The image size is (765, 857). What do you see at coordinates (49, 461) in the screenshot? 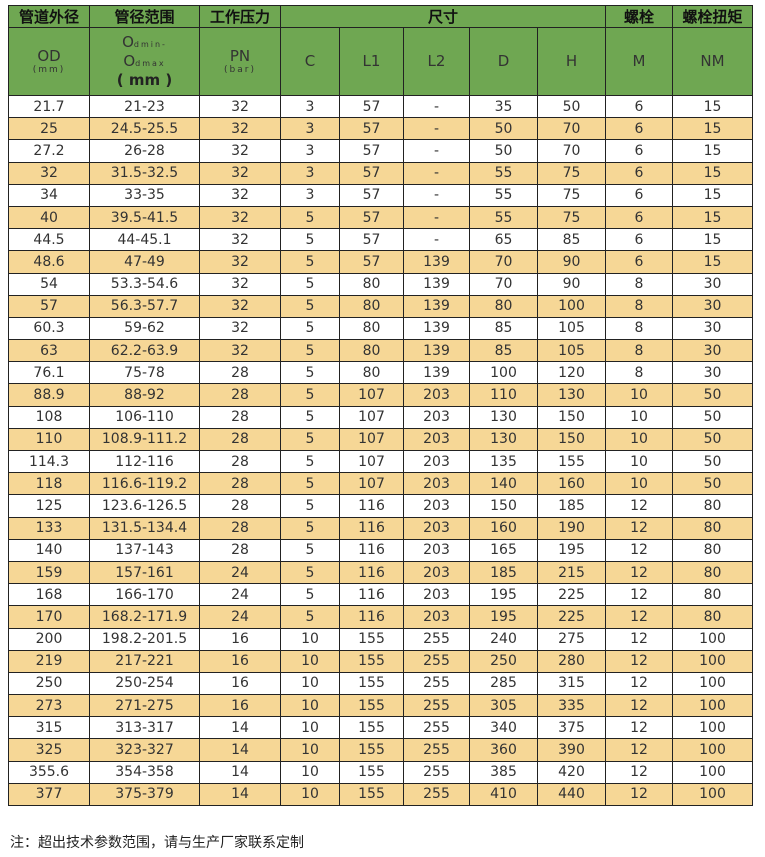
I see `table-cell: 114.3` at bounding box center [49, 461].